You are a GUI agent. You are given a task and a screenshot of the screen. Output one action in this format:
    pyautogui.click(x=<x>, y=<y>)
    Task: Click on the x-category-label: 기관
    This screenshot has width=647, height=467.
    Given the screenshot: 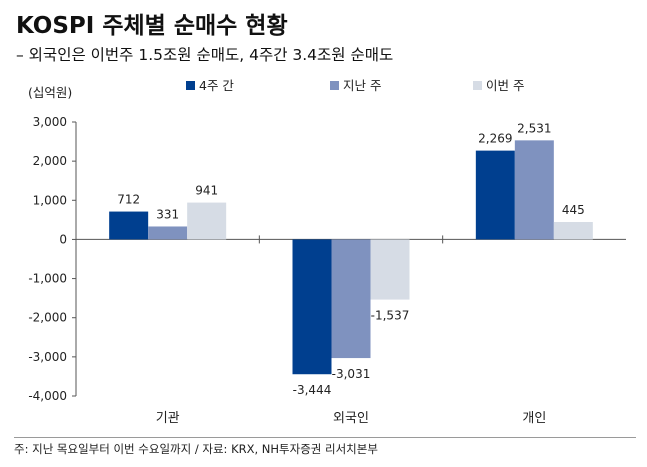 What is the action you would take?
    pyautogui.click(x=168, y=418)
    